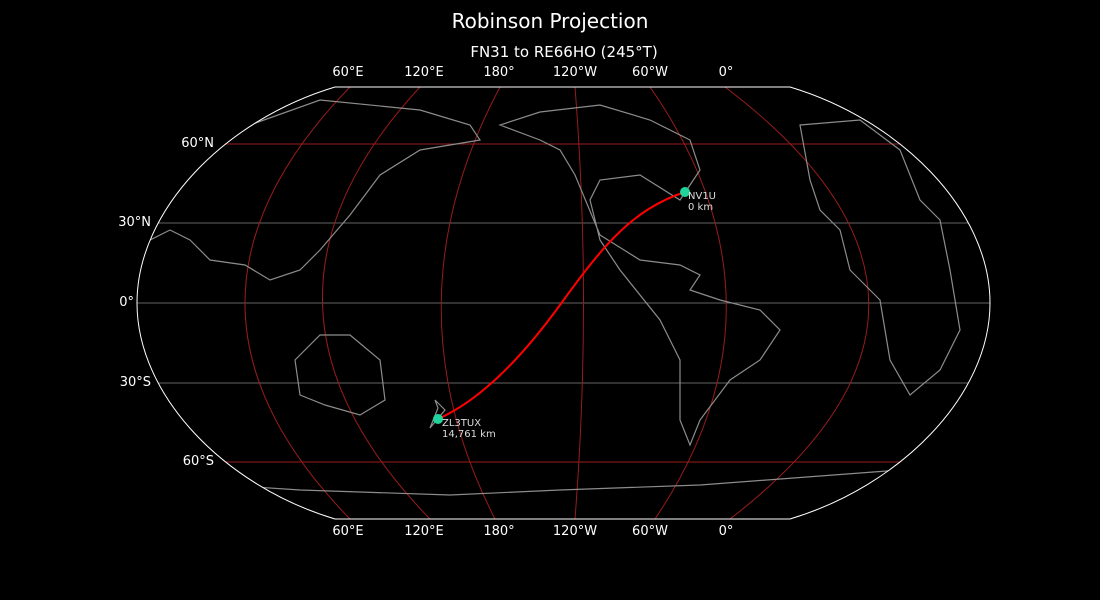 This screenshot has width=1100, height=600. Describe the element at coordinates (197, 143) in the screenshot. I see `lat-label: 60°N` at that location.